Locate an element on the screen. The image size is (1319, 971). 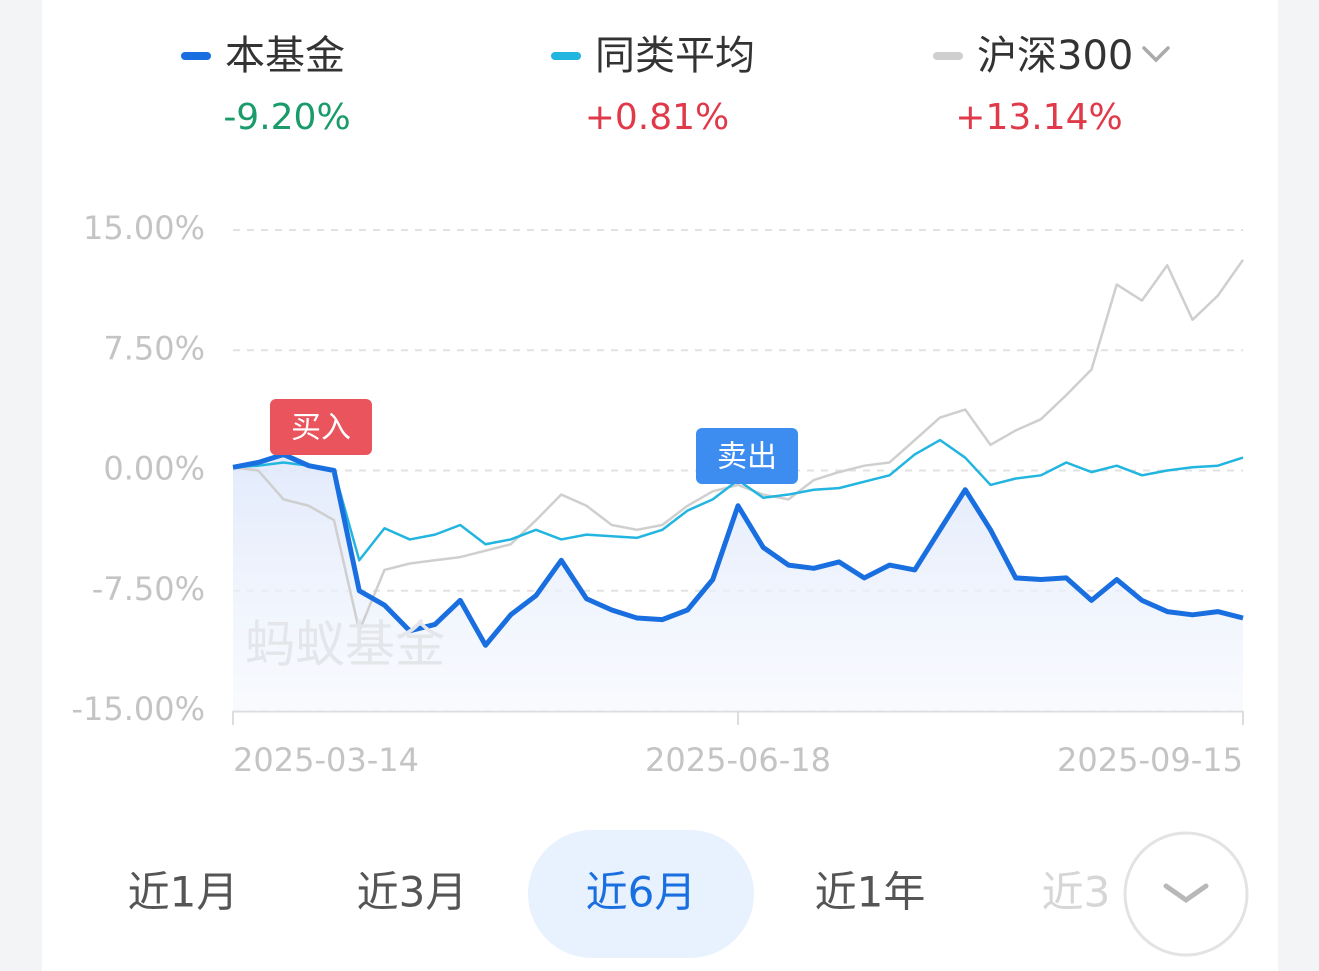
more-circle is located at coordinates (1186, 894).